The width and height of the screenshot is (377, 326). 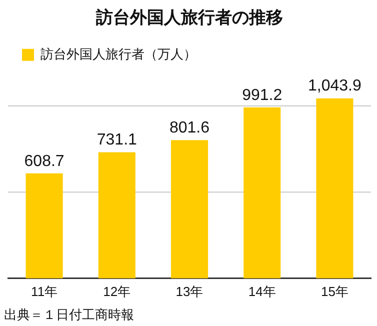 What do you see at coordinates (262, 291) in the screenshot?
I see `x-tick-label: 14年` at bounding box center [262, 291].